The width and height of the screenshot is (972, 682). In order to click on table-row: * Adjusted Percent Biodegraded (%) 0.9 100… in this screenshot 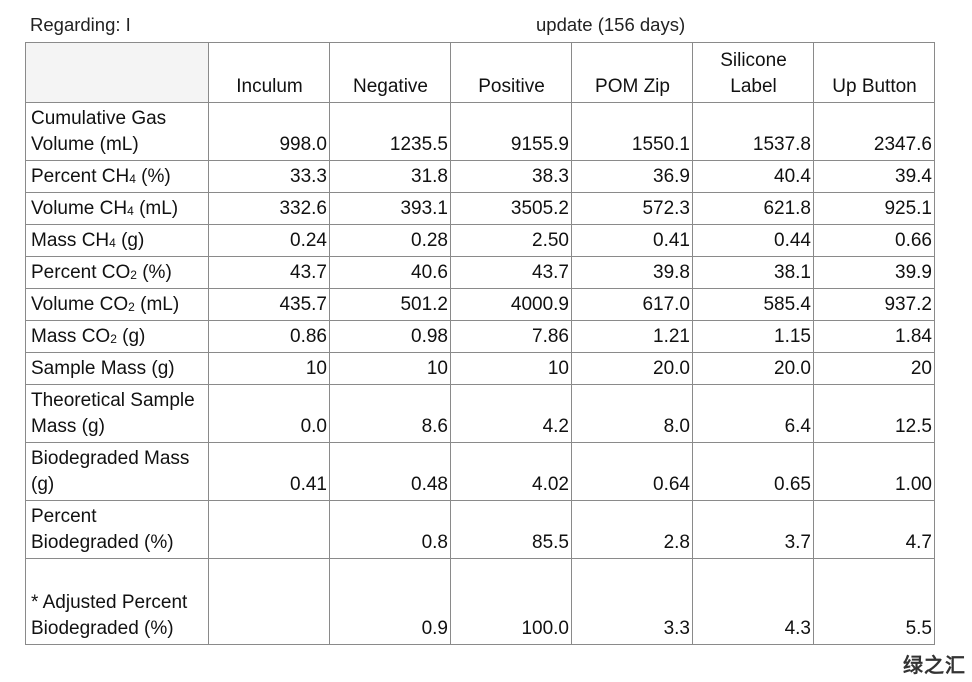, I will do `click(480, 601)`.